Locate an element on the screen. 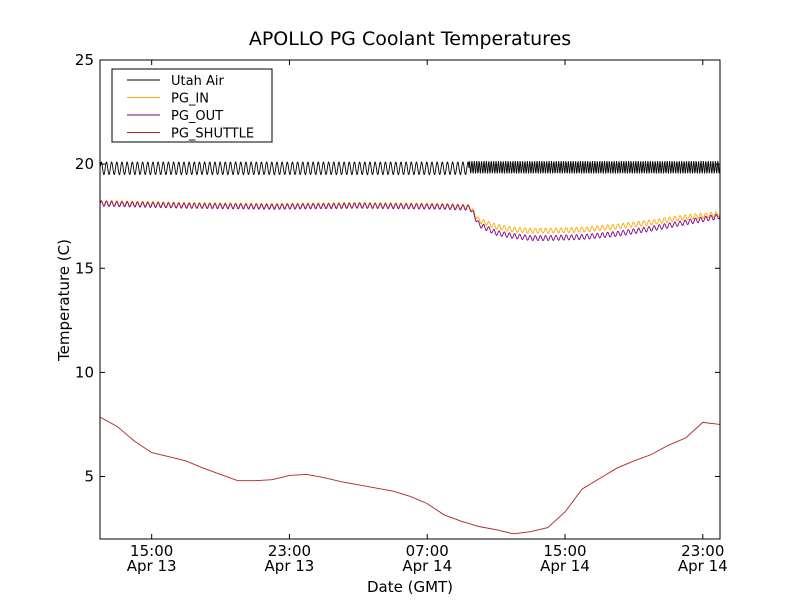 The width and height of the screenshot is (800, 600). y-axis-label: Temperature (C) is located at coordinates (64, 300).